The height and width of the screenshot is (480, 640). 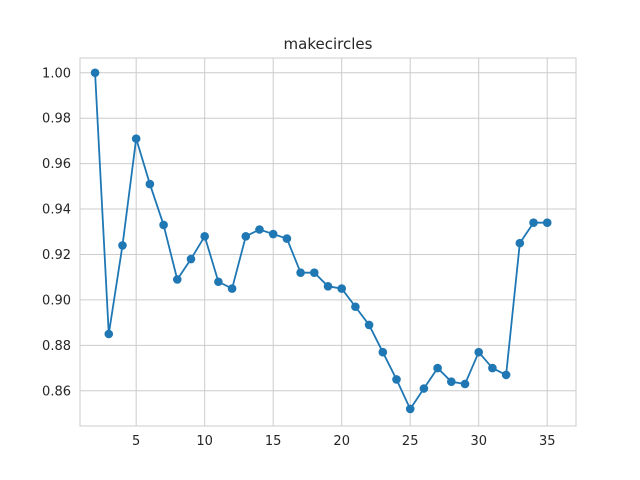 I want to click on x-tick-label: 10, so click(x=204, y=441).